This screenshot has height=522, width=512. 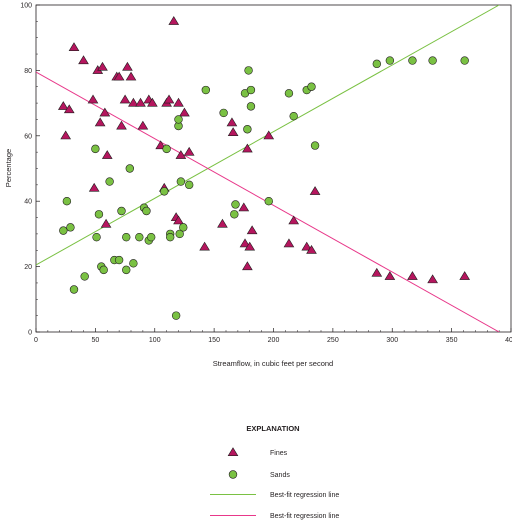 I want to click on legend-title: EXPLANATION, so click(x=272, y=428).